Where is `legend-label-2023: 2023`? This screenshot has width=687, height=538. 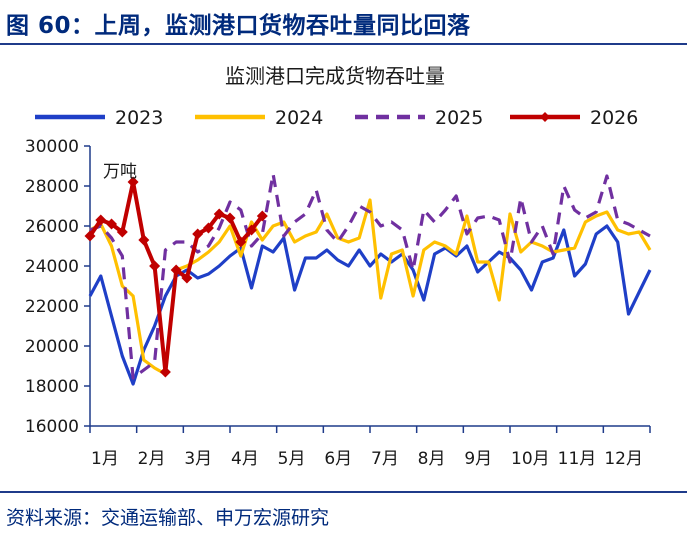
legend-label-2023: 2023 is located at coordinates (139, 118).